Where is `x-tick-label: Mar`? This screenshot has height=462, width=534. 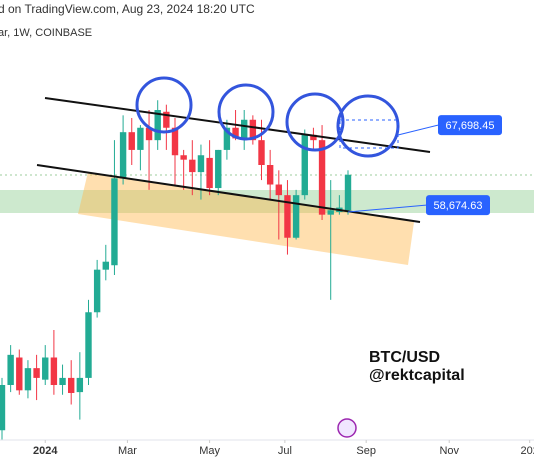
x-tick-label: Mar is located at coordinates (127, 451).